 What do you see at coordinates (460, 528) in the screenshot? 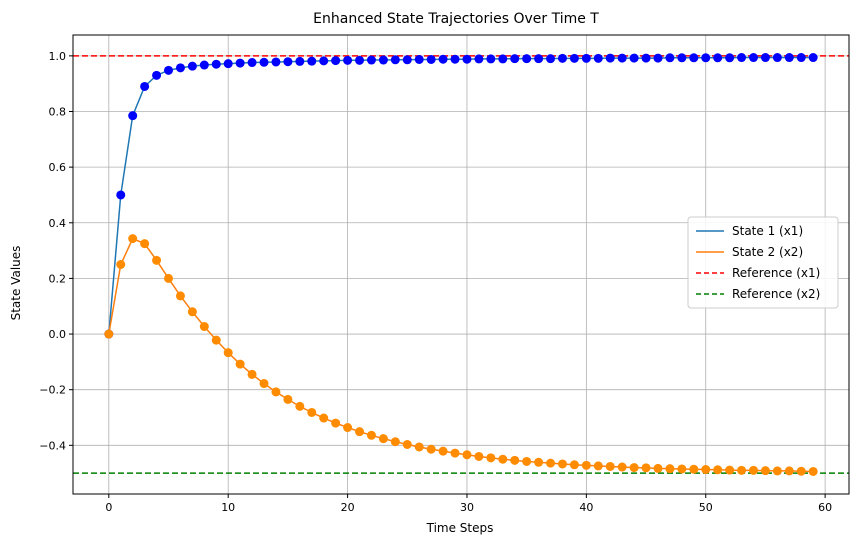
I see `x-axis-label: Time Steps` at bounding box center [460, 528].